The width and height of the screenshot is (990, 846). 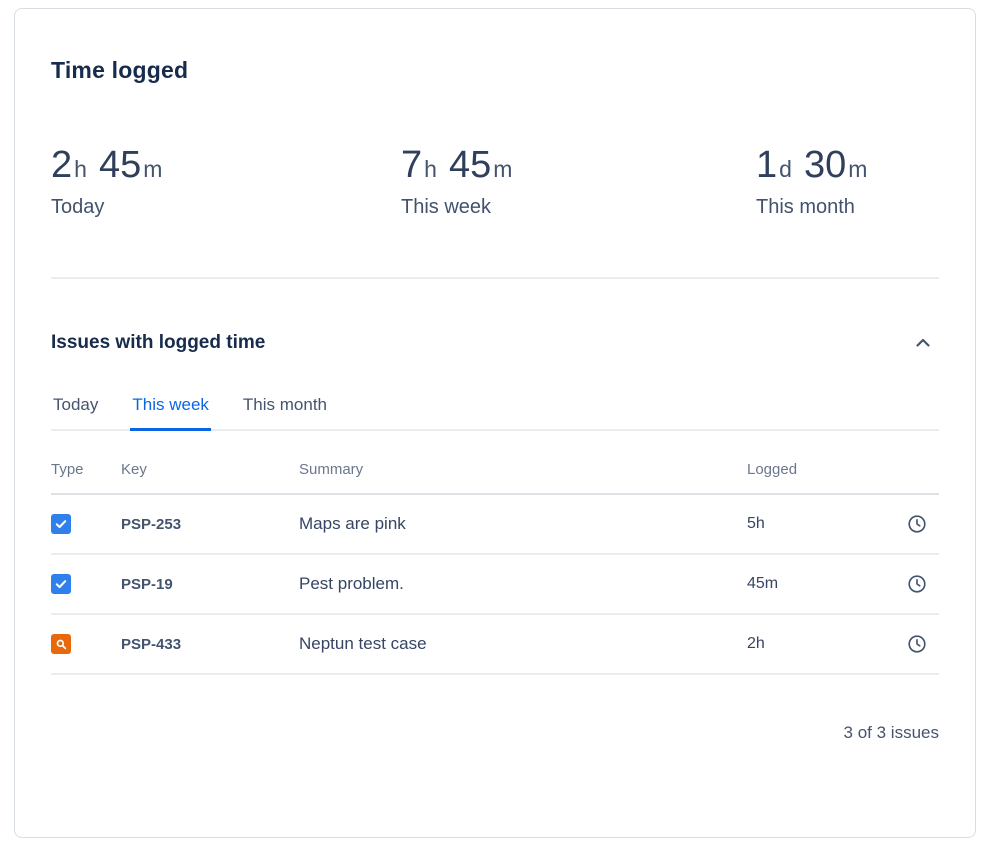 What do you see at coordinates (158, 342) in the screenshot?
I see `issues-section-title: Issues with logged time` at bounding box center [158, 342].